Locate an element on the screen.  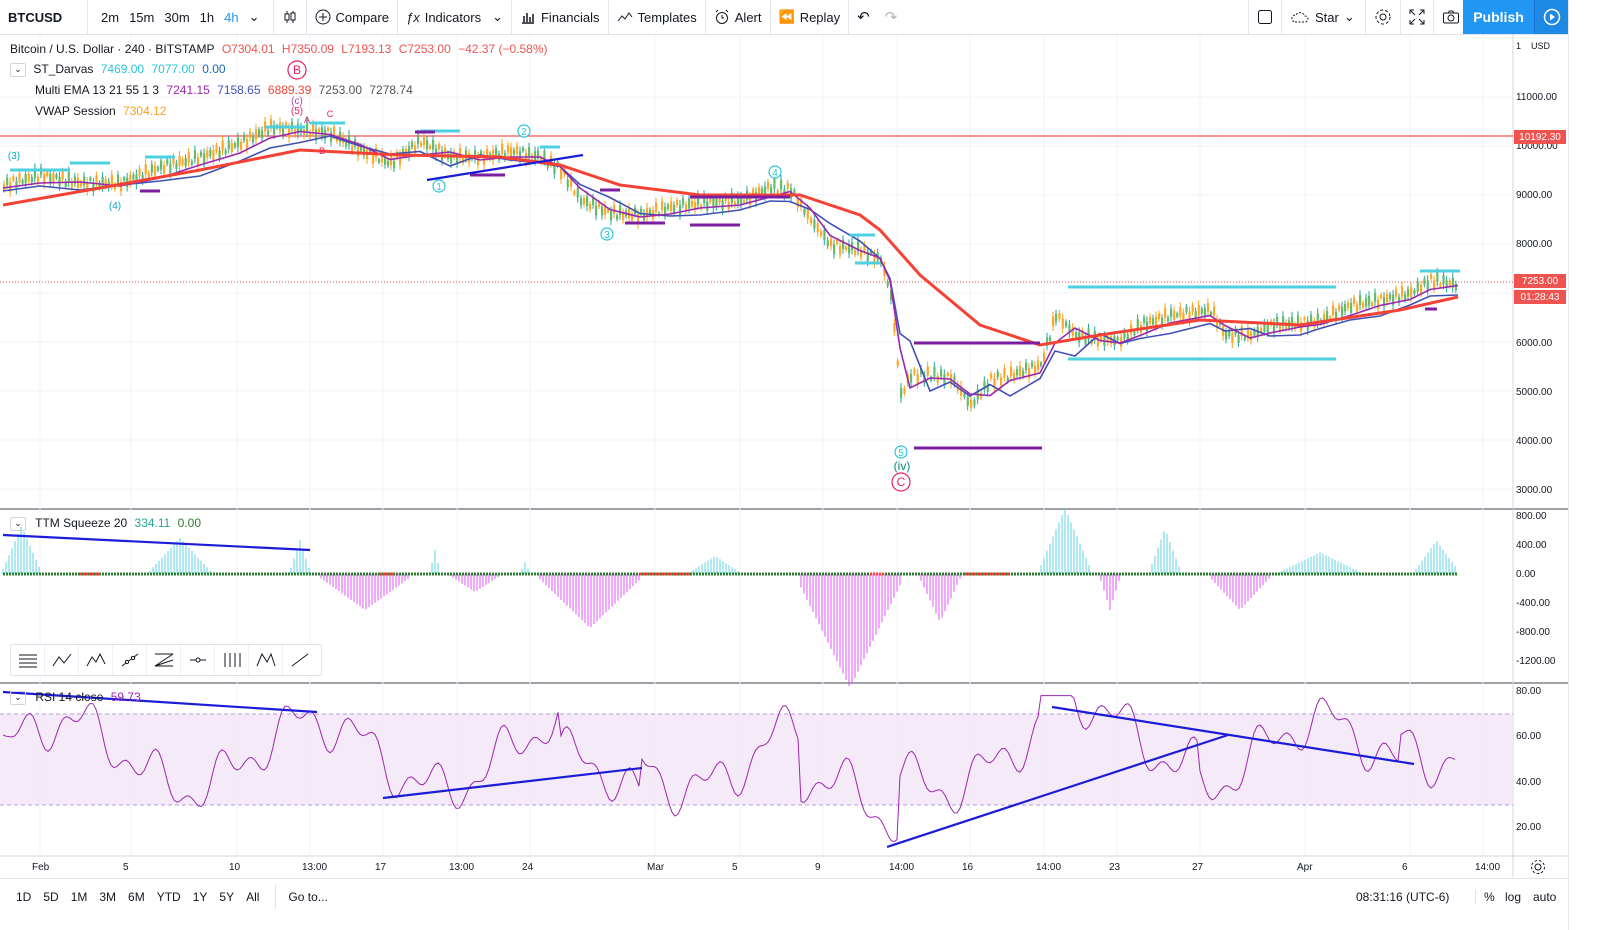
horizontal-lines-icon is located at coordinates (28, 660).